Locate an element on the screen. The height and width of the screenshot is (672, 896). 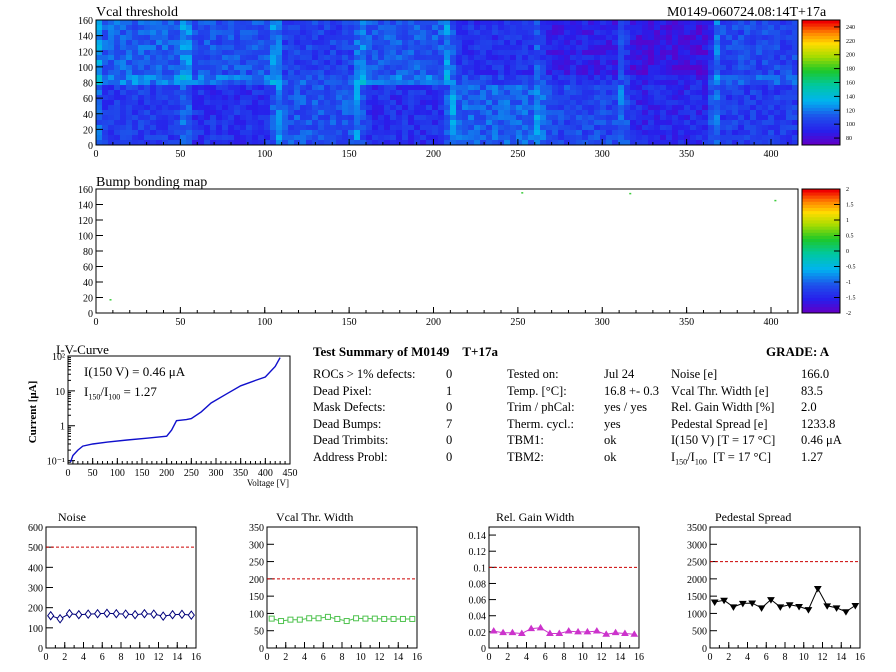
gain-width-plot-xtick-label: 2 is located at coordinates (507, 657).